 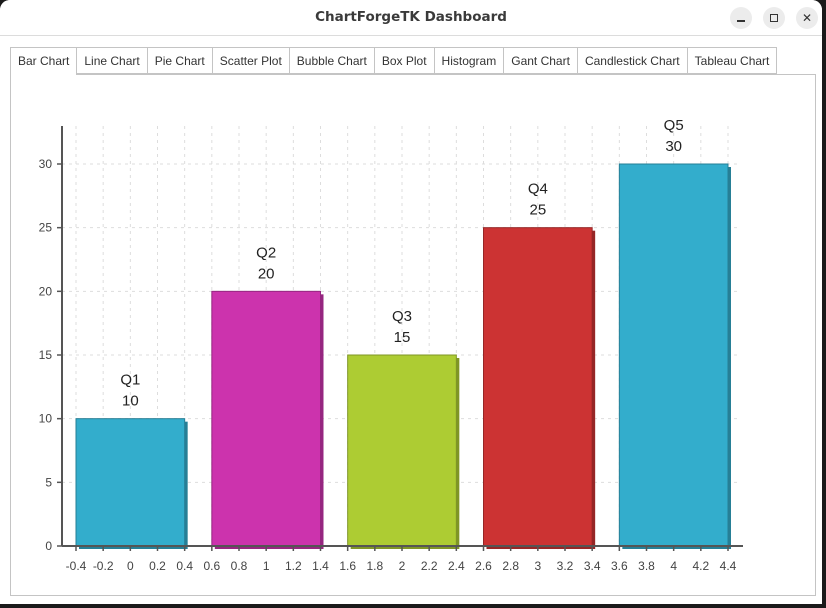 What do you see at coordinates (728, 566) in the screenshot?
I see `x-tick-label: 4.4` at bounding box center [728, 566].